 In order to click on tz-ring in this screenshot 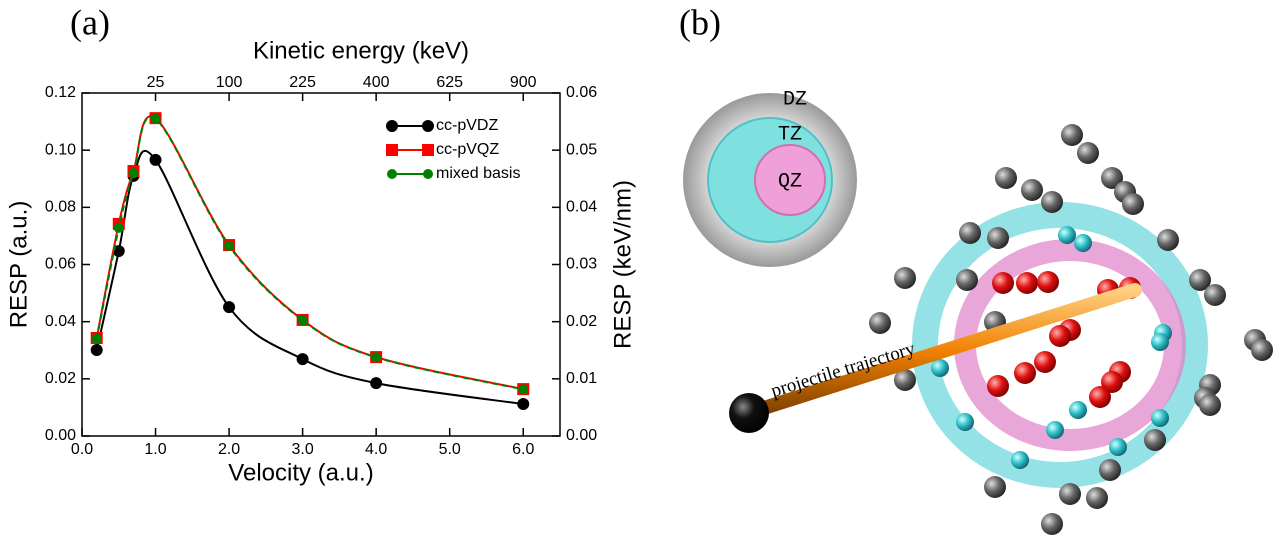, I will do `click(1060, 345)`.